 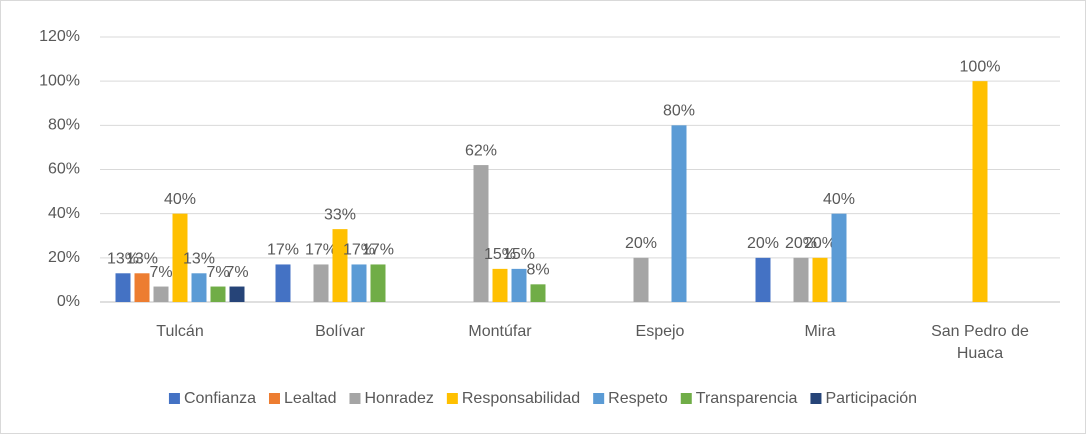 I want to click on x-tick-label: Espejo, so click(x=660, y=331).